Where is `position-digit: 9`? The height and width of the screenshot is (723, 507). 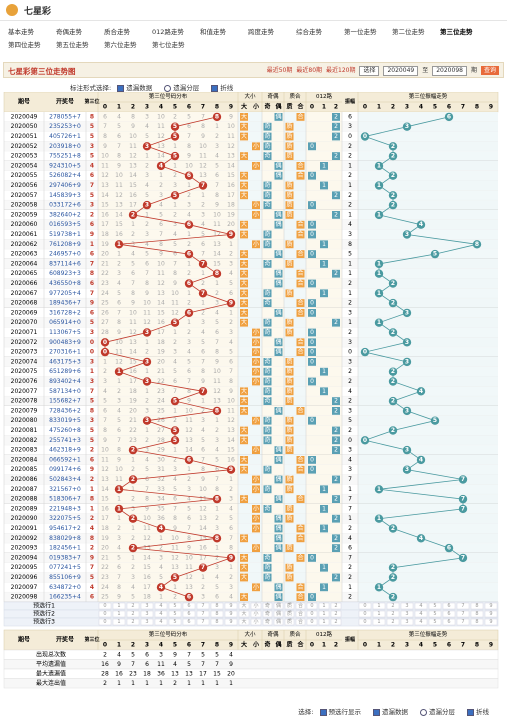
position-digit: 9 is located at coordinates (92, 303).